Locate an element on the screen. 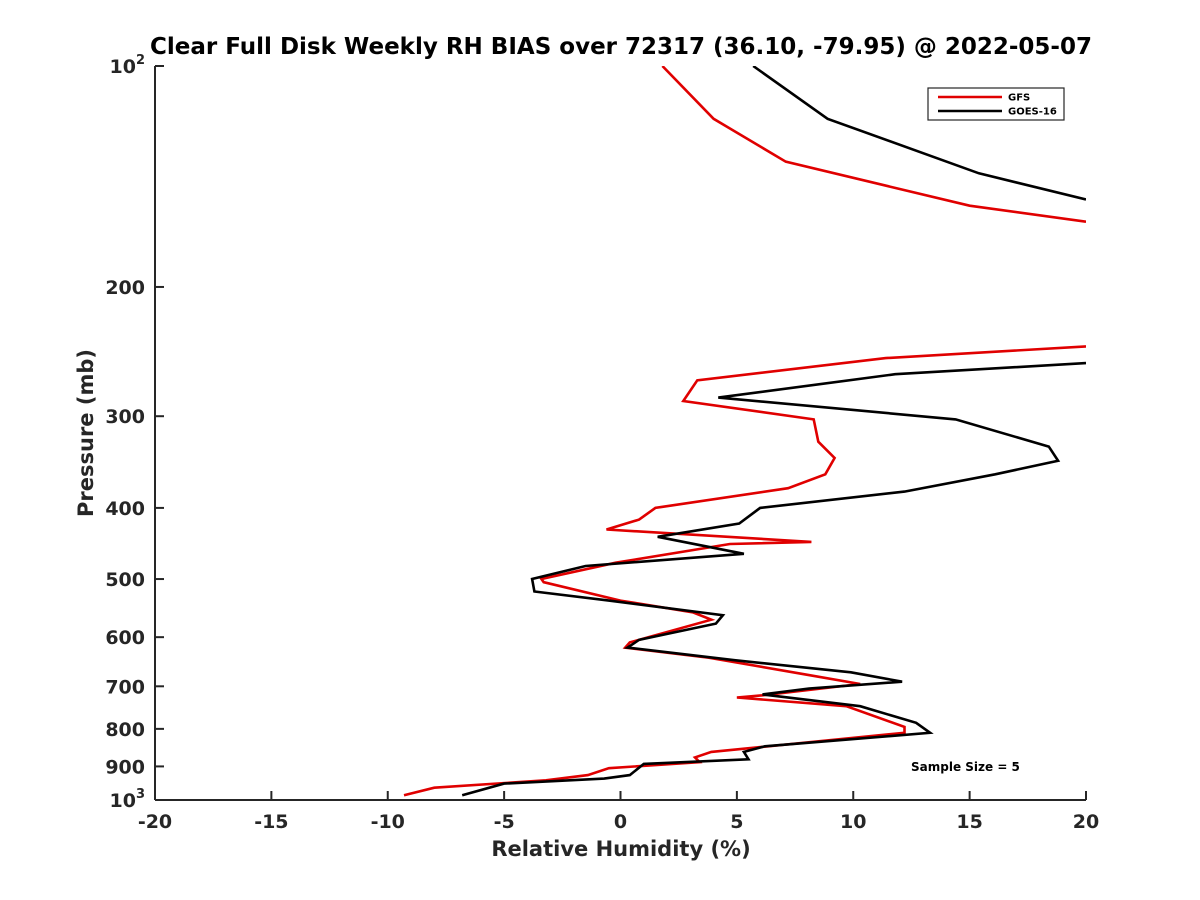 Image resolution: width=1200 pixels, height=900 pixels. y-axis-label: Pressure (mb) is located at coordinates (86, 433).